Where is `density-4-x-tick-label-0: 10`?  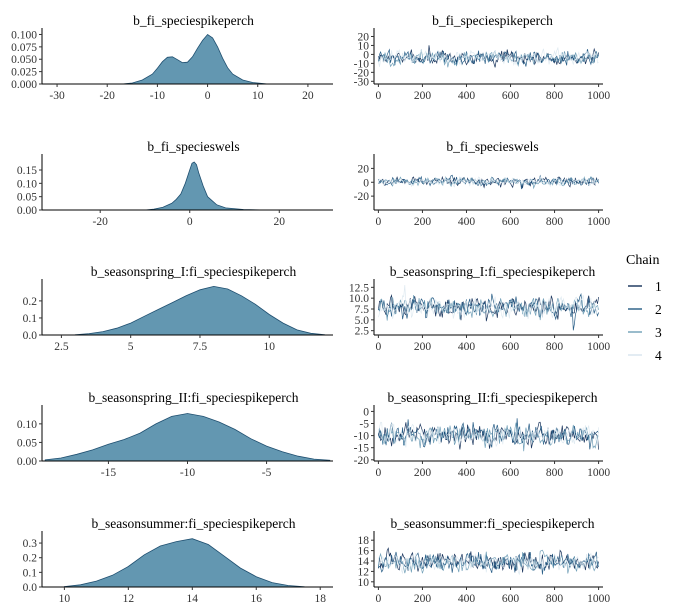
density-4-x-tick-label-0: 10 is located at coordinates (65, 599).